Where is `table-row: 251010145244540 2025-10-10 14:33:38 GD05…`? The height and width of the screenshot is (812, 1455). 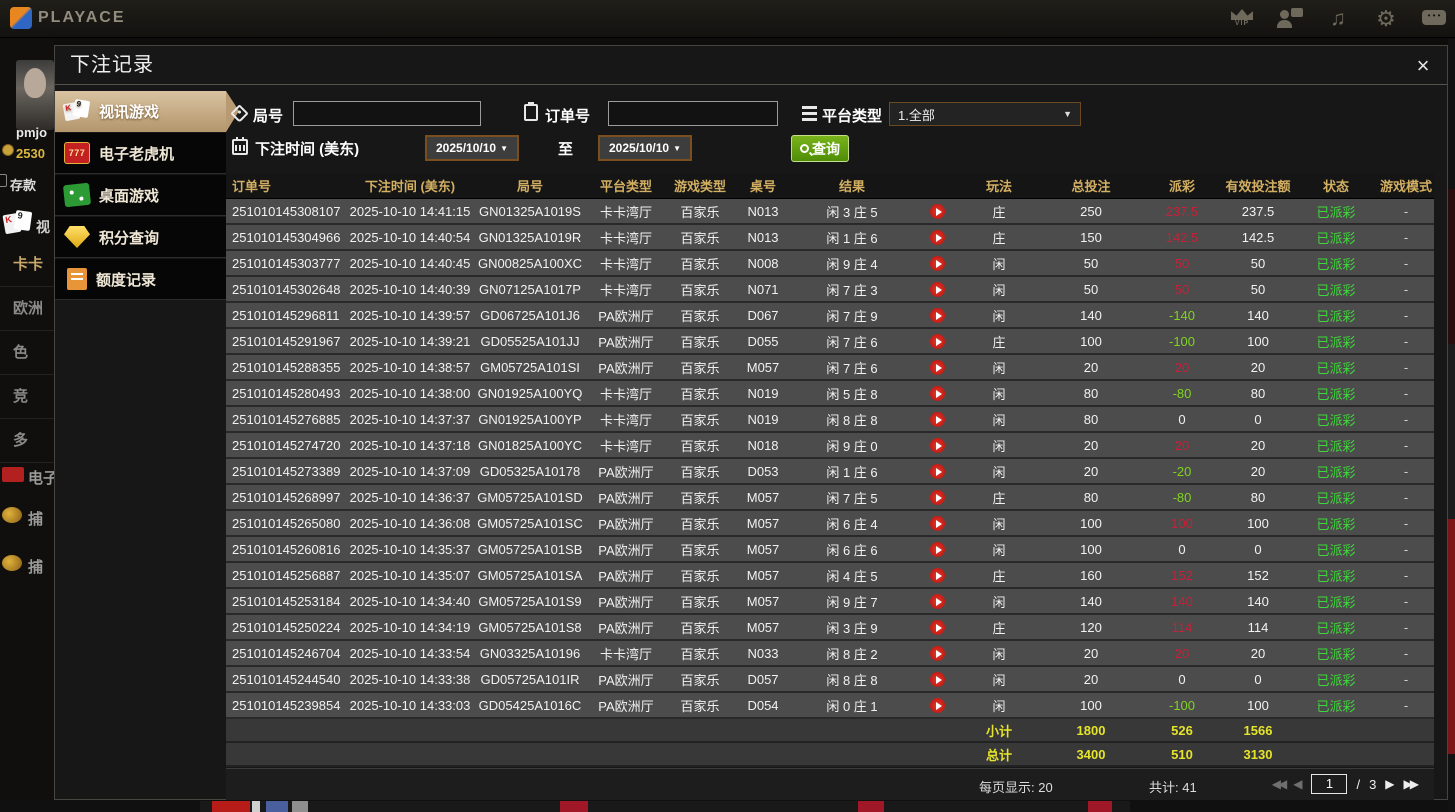
table-row: 251010145244540 2025-10-10 14:33:38 GD05… is located at coordinates (830, 680).